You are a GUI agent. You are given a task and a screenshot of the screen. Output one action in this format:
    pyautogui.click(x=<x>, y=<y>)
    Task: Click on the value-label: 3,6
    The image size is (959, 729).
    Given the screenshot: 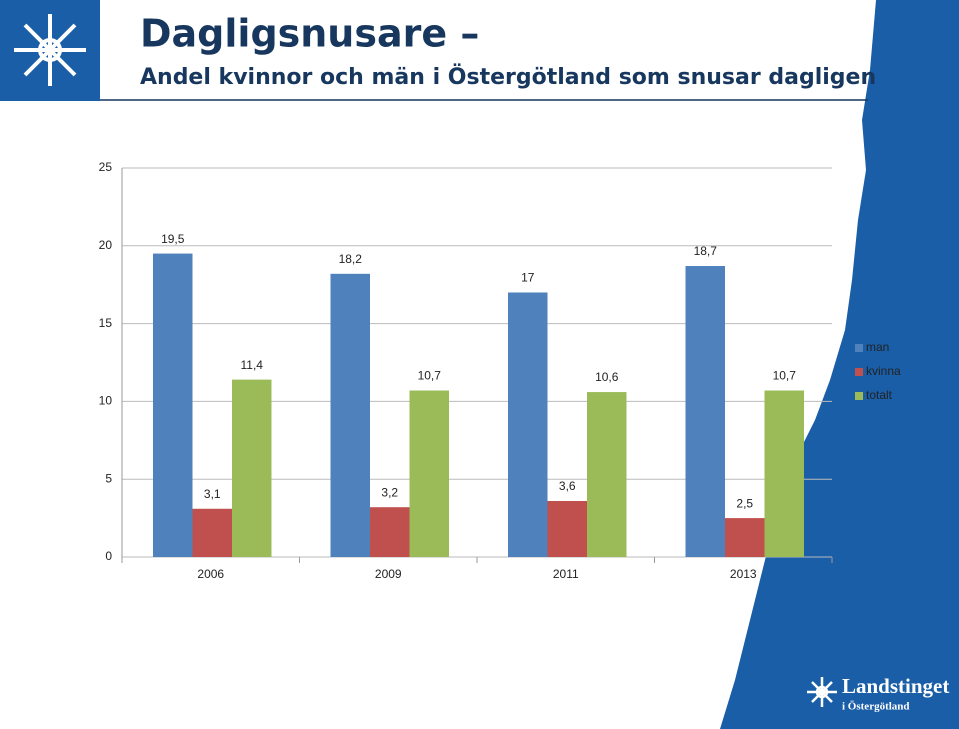 What is the action you would take?
    pyautogui.click(x=567, y=486)
    